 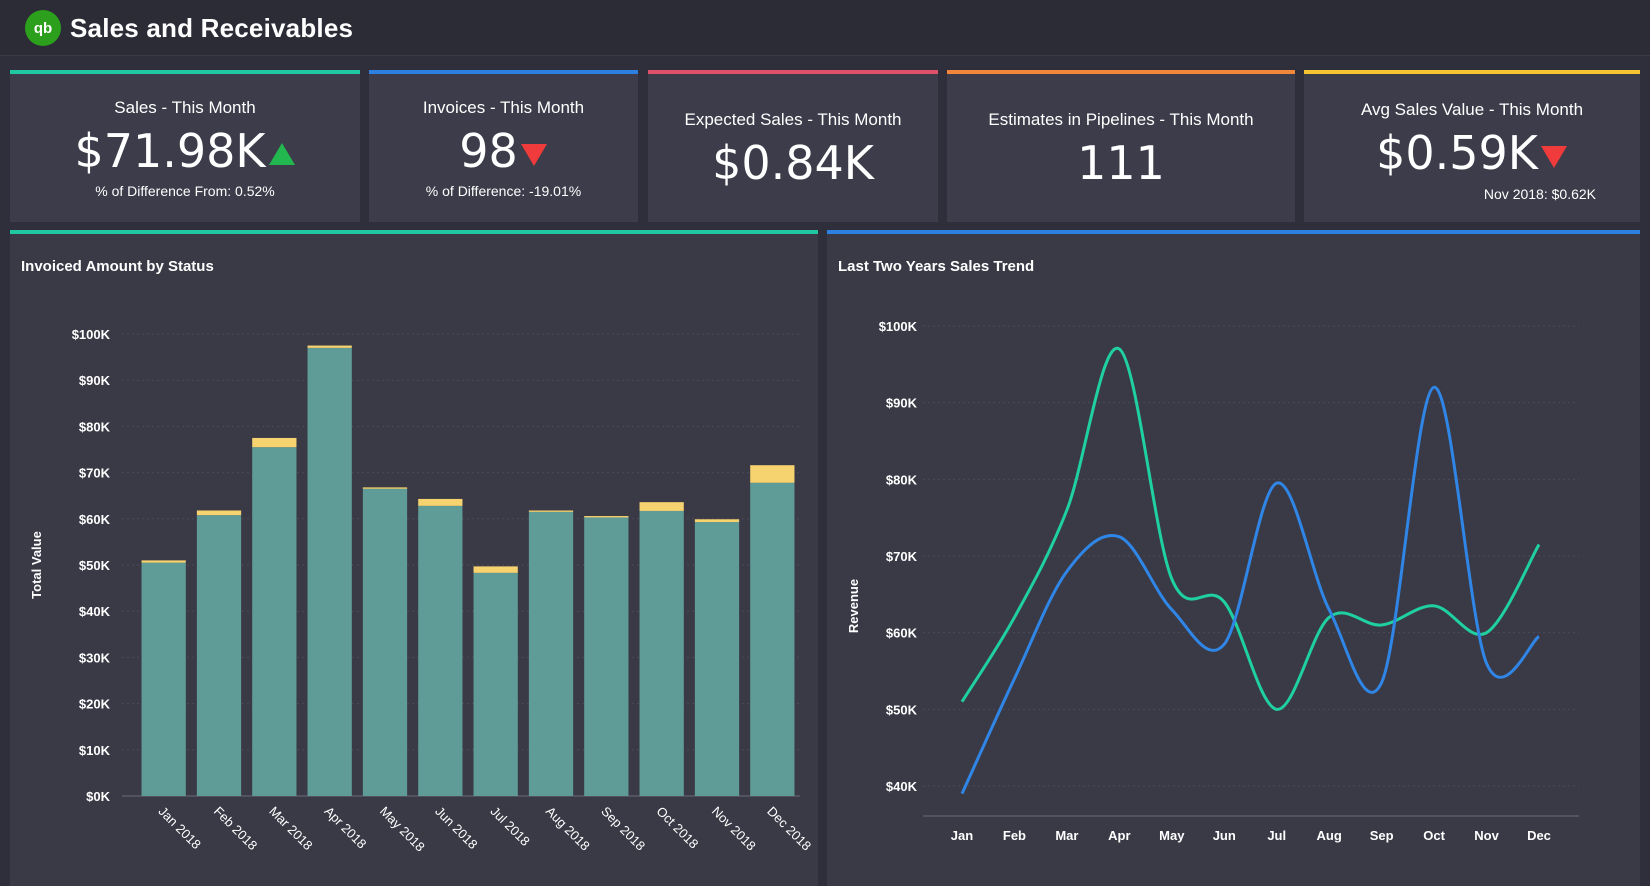 I want to click on x-tick-label: Jan, so click(x=962, y=835).